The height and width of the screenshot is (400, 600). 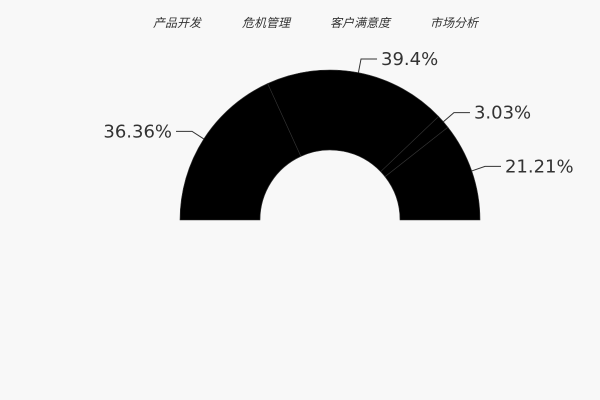 I want to click on legend-item-4: 市场分析, so click(x=455, y=23).